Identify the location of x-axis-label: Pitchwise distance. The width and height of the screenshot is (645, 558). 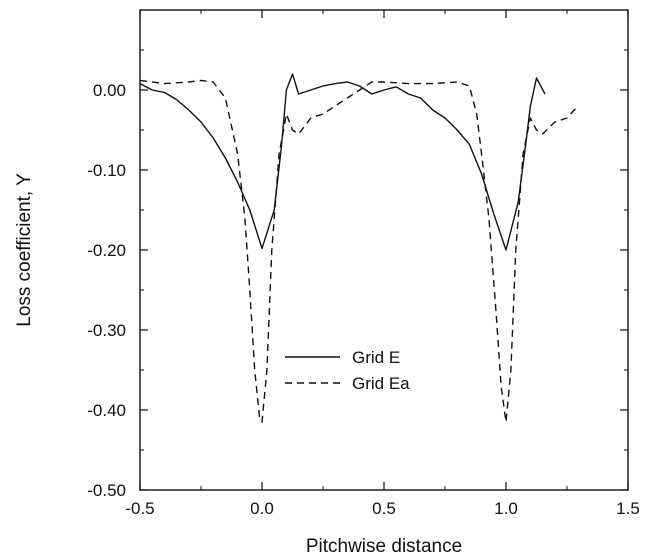
(384, 546).